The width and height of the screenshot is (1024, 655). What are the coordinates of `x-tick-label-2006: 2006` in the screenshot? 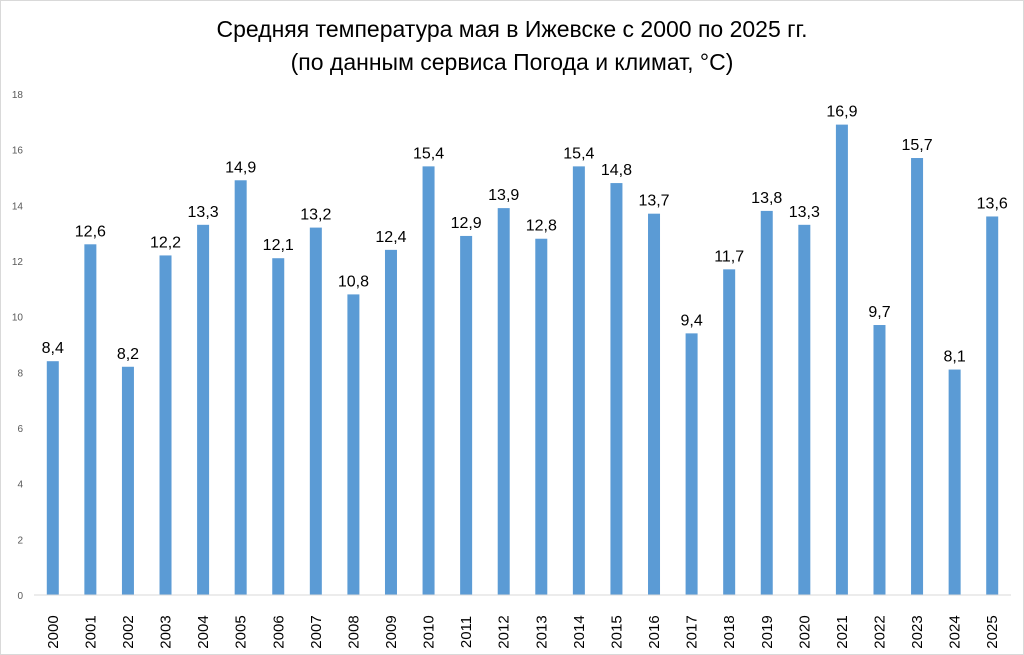 It's located at (278, 631).